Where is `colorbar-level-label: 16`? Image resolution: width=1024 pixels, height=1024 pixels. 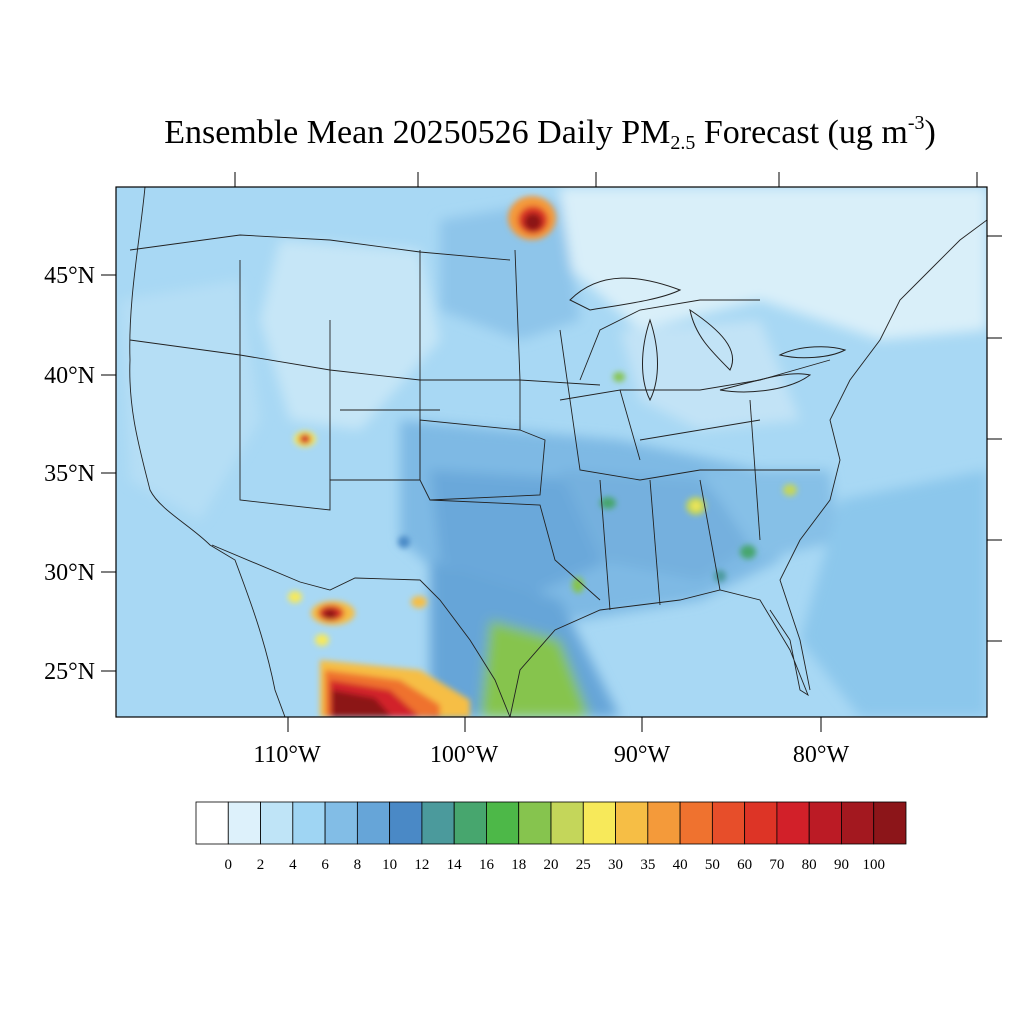 colorbar-level-label: 16 is located at coordinates (487, 865).